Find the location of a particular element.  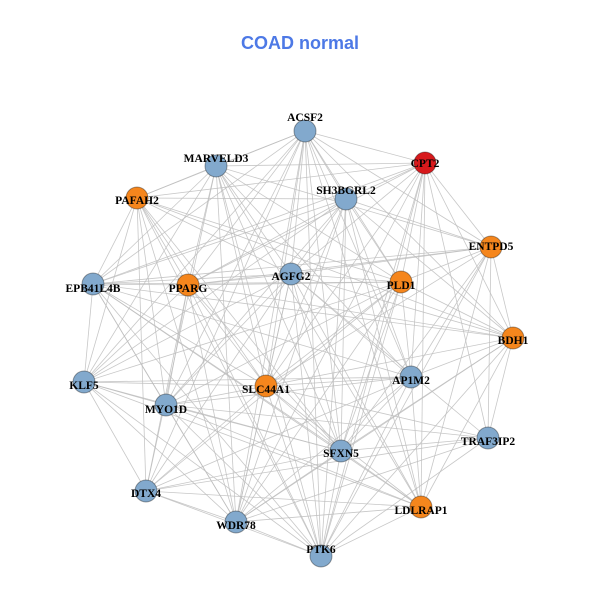

network-node-BDH1 is located at coordinates (513, 338).